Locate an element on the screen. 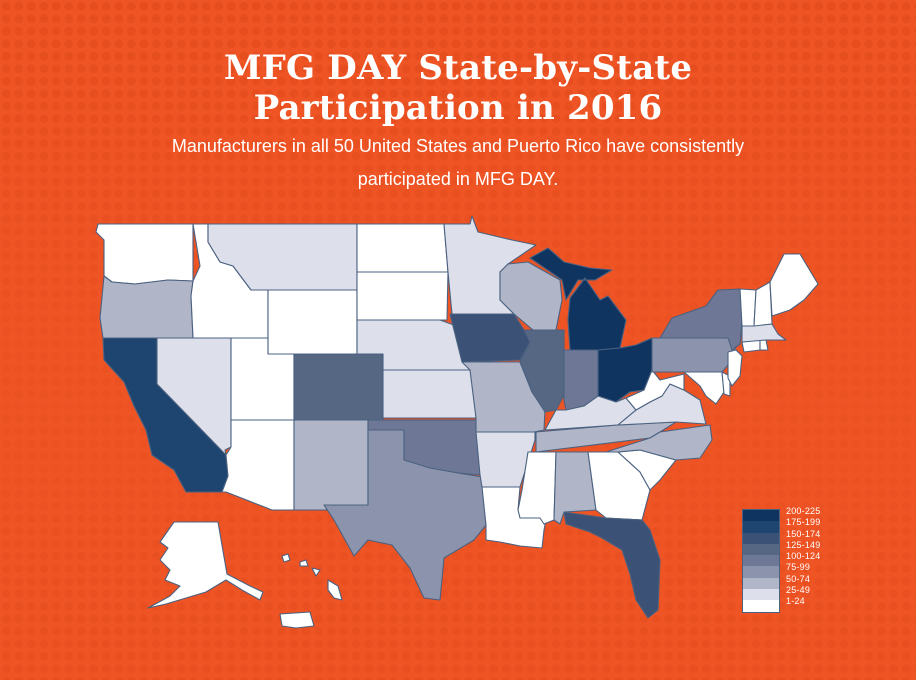  state-iowa is located at coordinates (490, 338).